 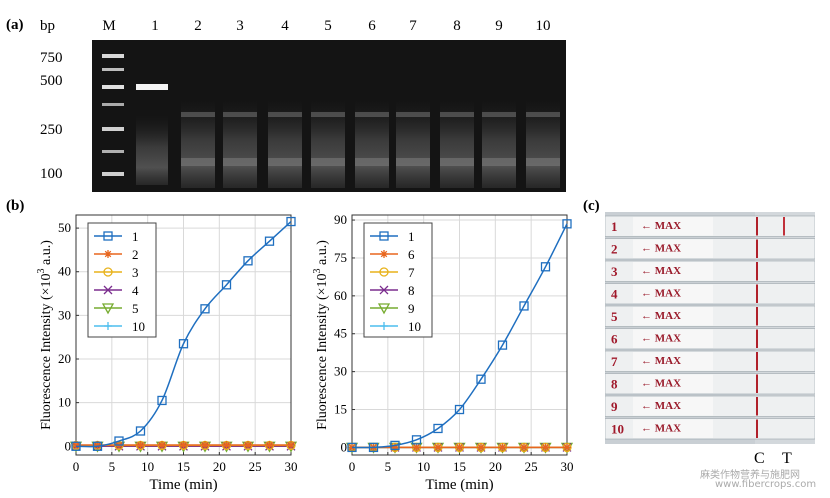 I want to click on c0-legend: 1 2 3 4 5 10, so click(x=122, y=280).